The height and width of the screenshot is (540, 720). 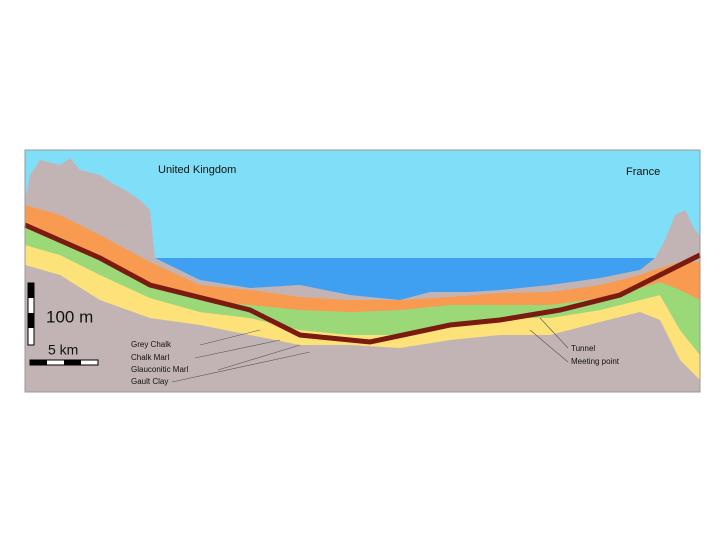 What do you see at coordinates (150, 357) in the screenshot?
I see `legend-label: Chalk Marl` at bounding box center [150, 357].